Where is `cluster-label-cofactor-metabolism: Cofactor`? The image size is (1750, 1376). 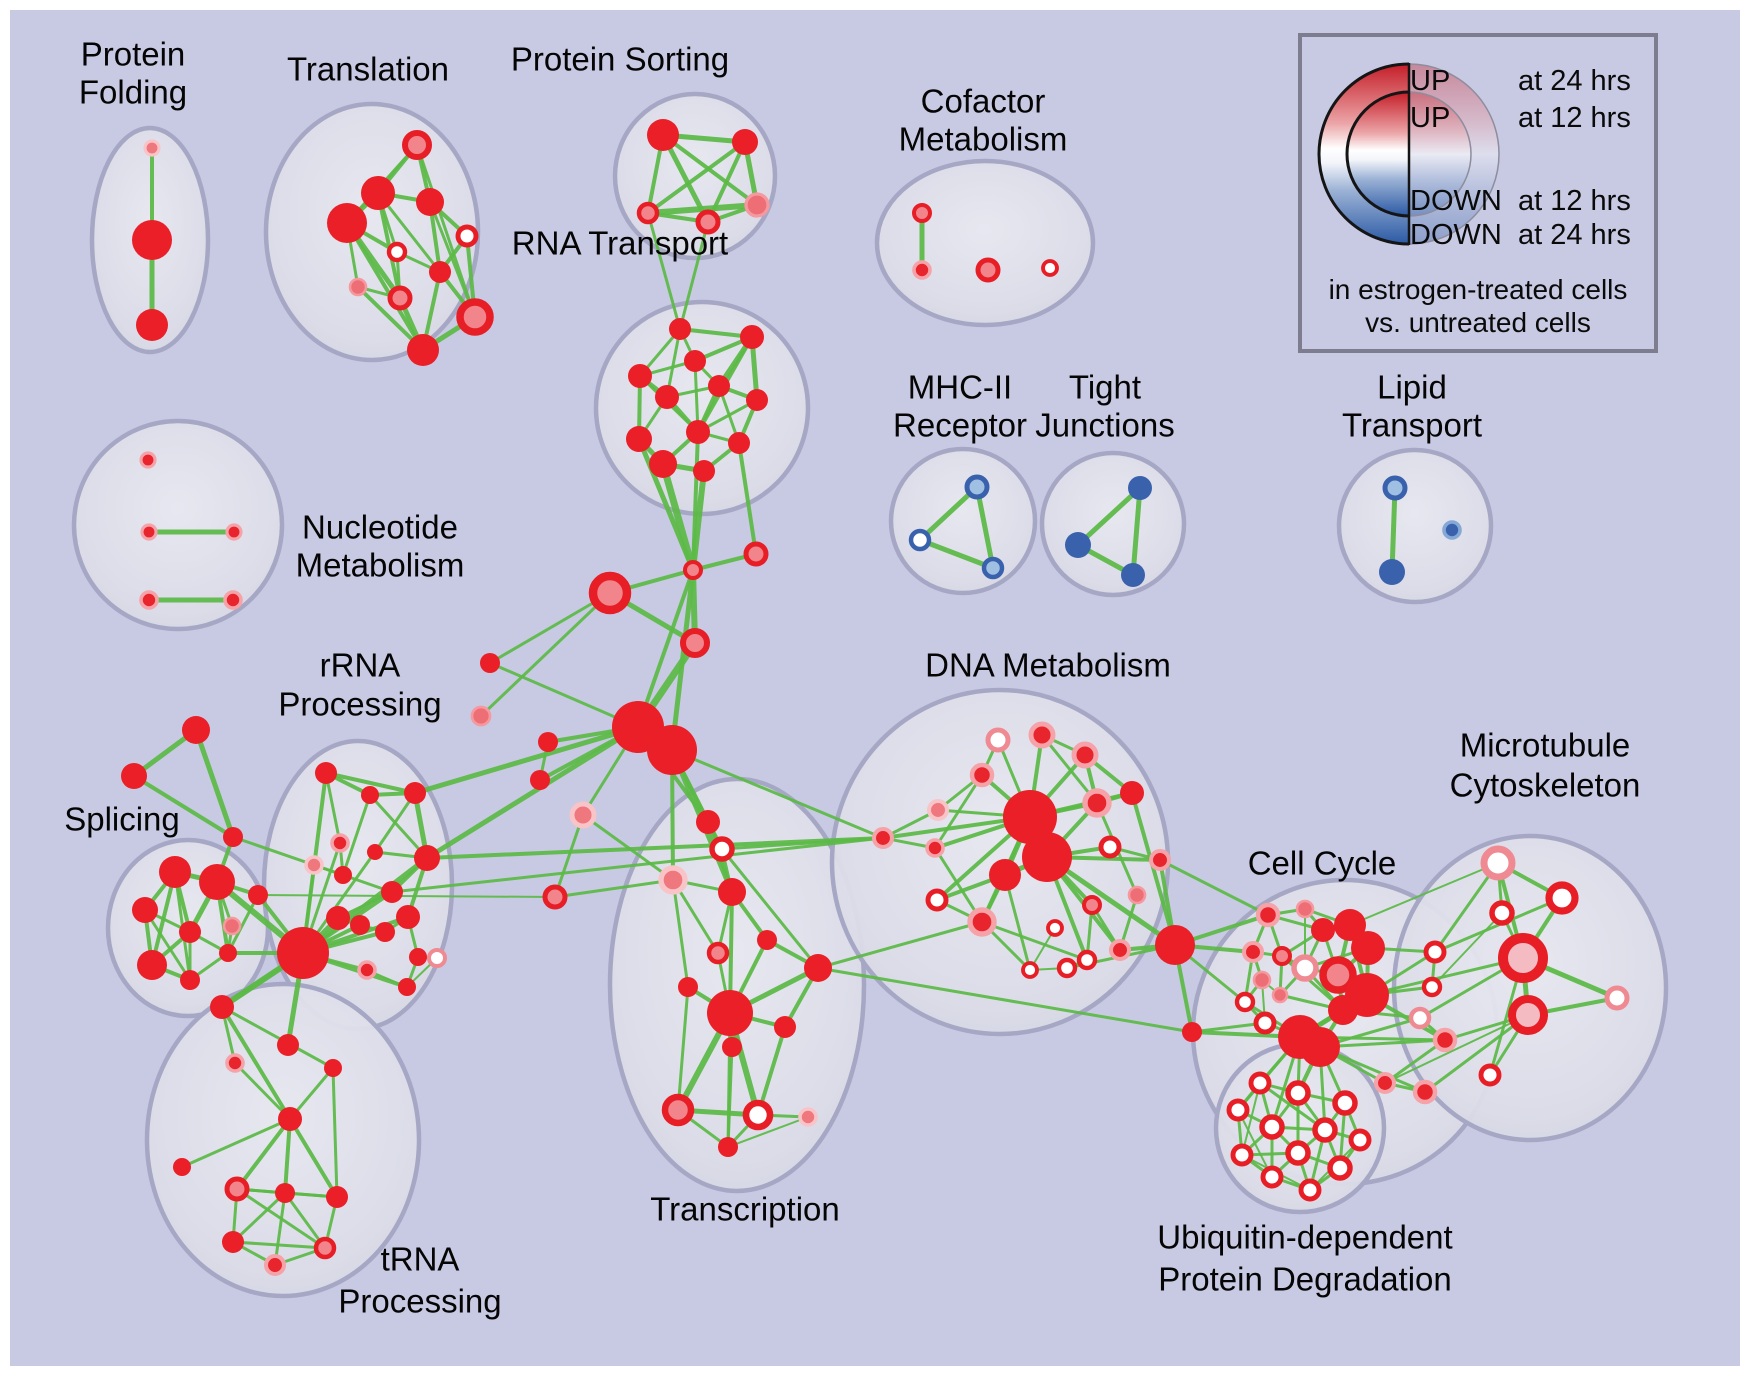
cluster-label-cofactor-metabolism: Cofactor is located at coordinates (983, 101).